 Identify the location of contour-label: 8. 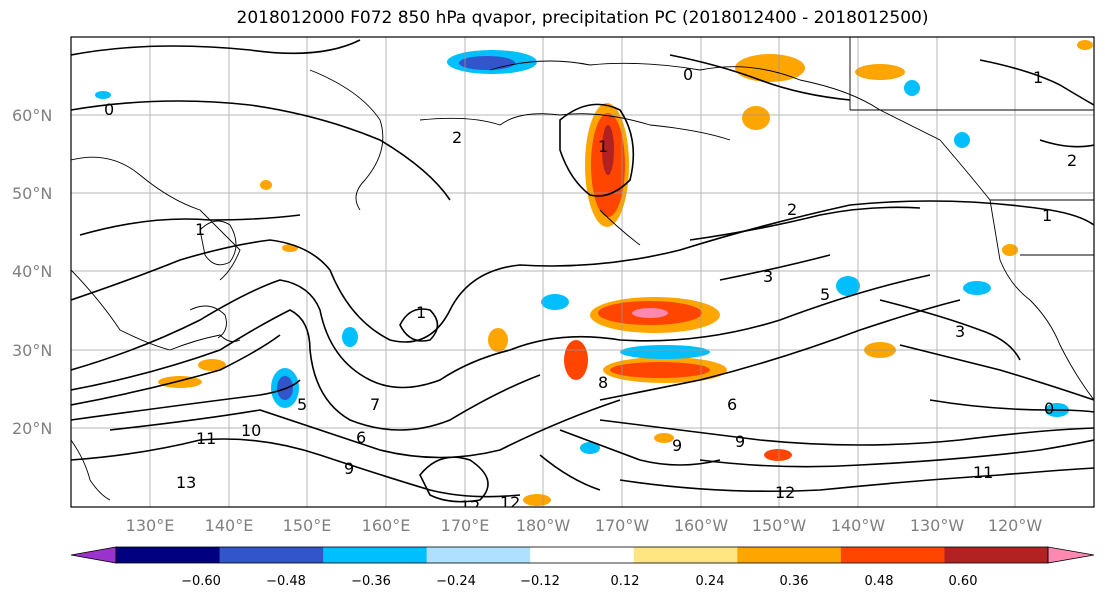
(603, 382).